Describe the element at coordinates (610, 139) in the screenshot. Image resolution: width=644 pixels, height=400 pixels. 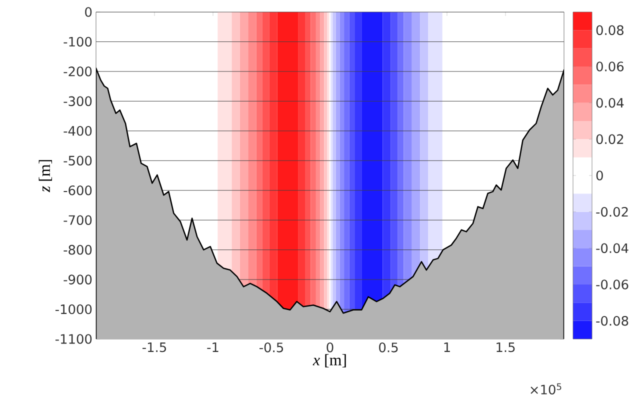
I see `color-bar-label: 0.02` at that location.